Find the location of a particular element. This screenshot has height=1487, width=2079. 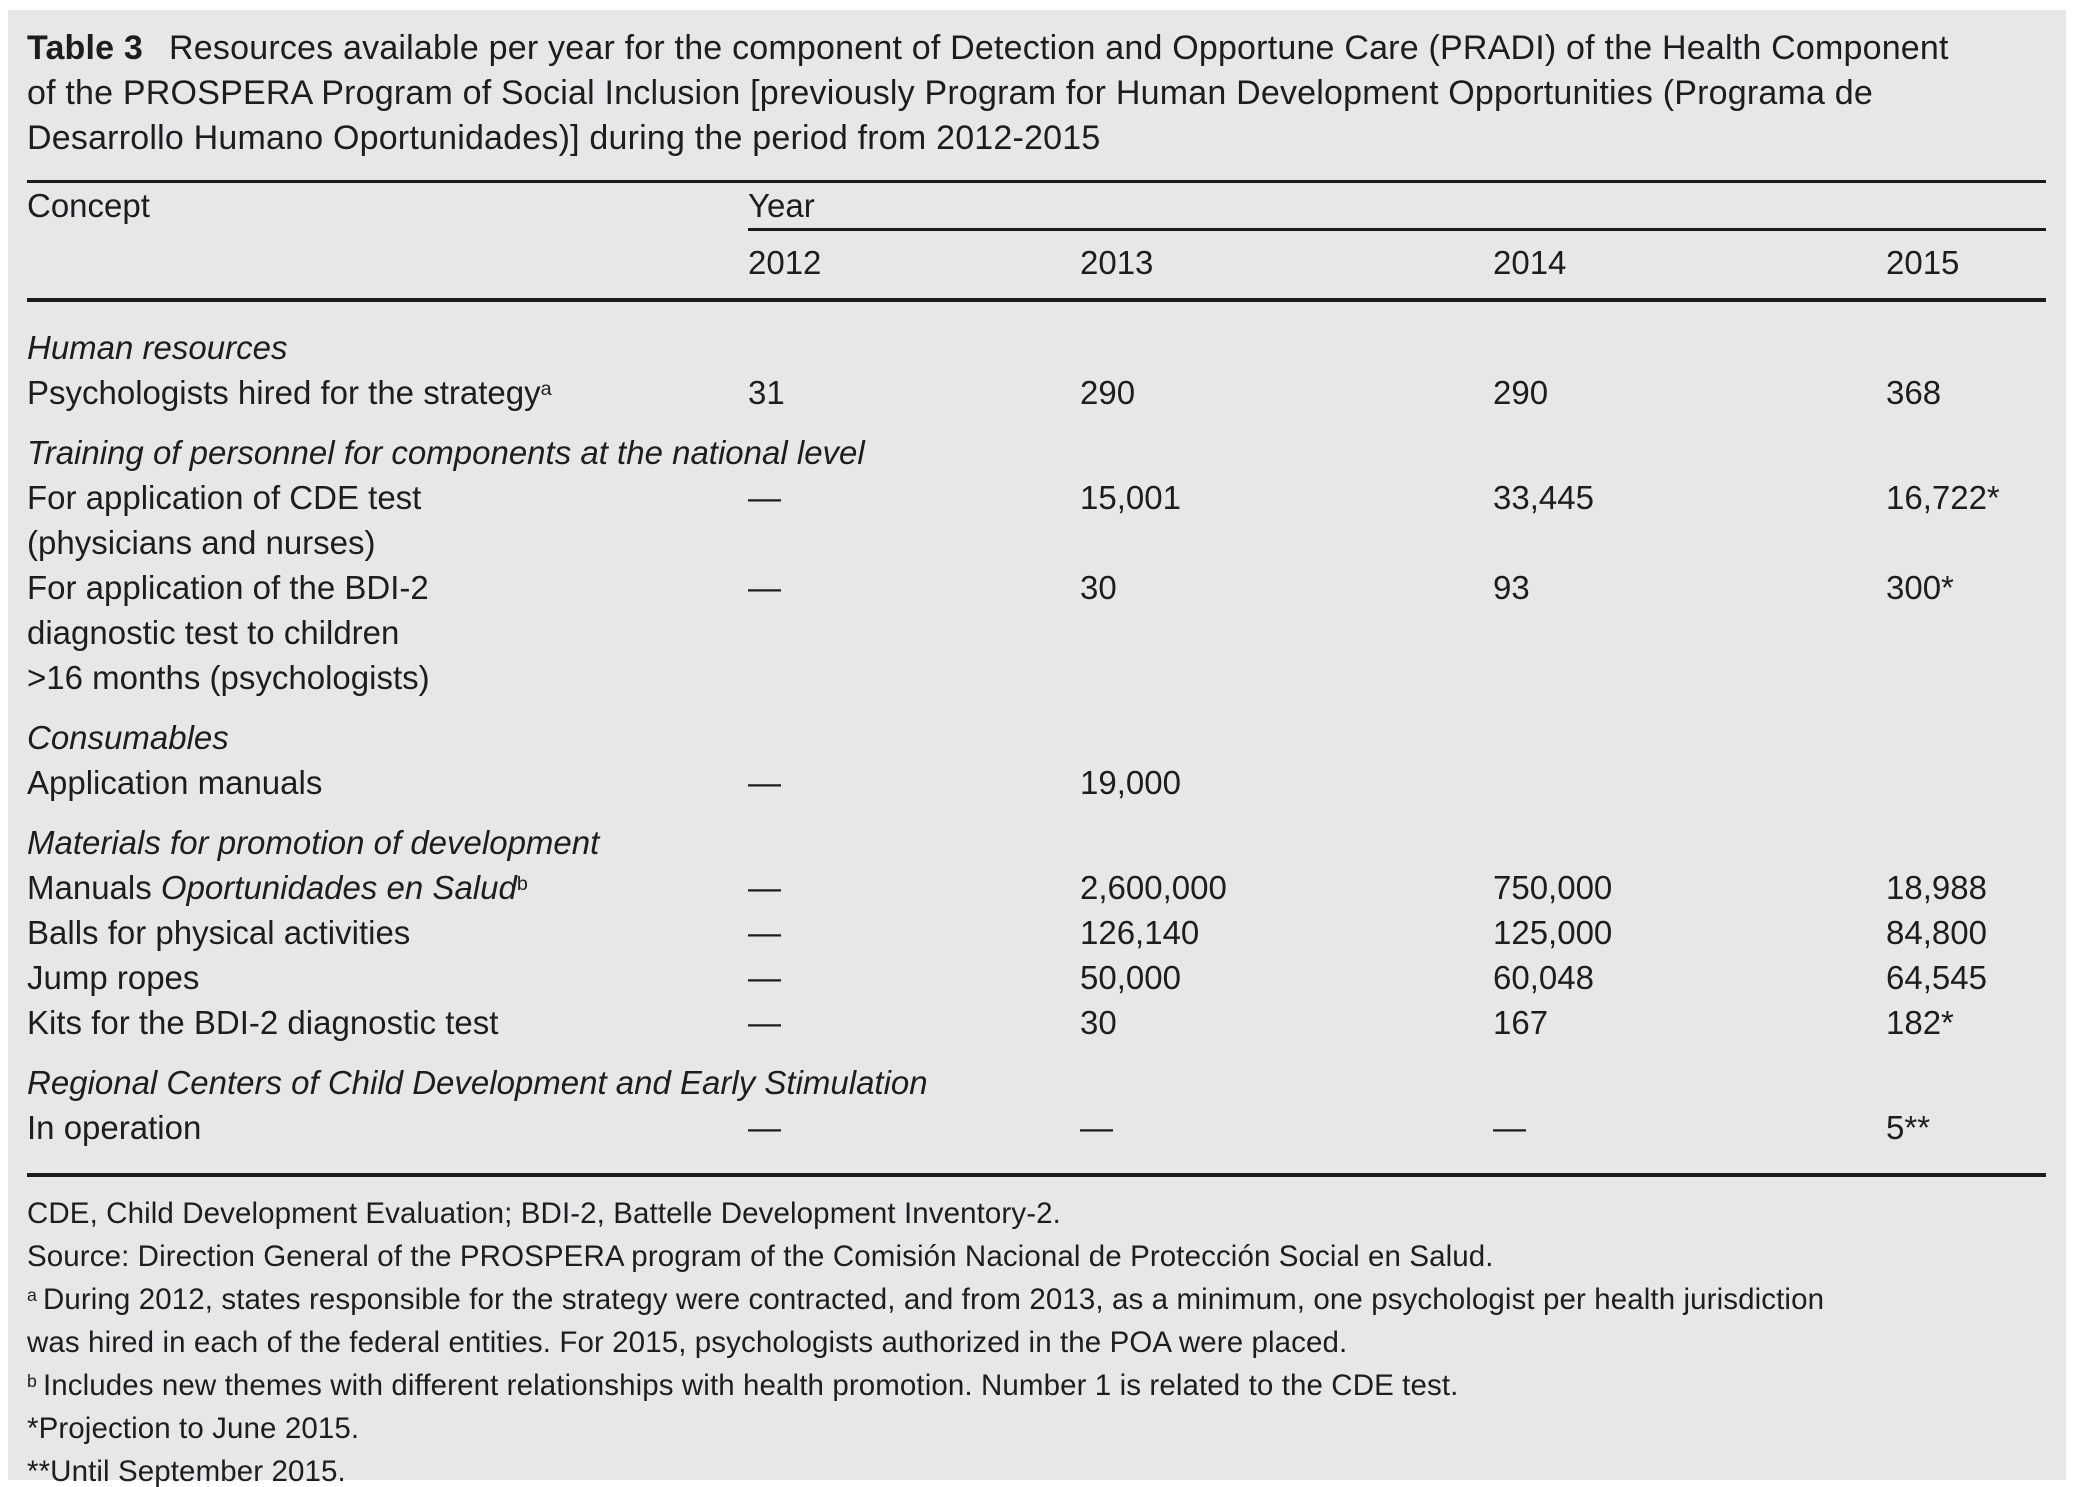

value-cell-2015: 16,722* is located at coordinates (1943, 497).